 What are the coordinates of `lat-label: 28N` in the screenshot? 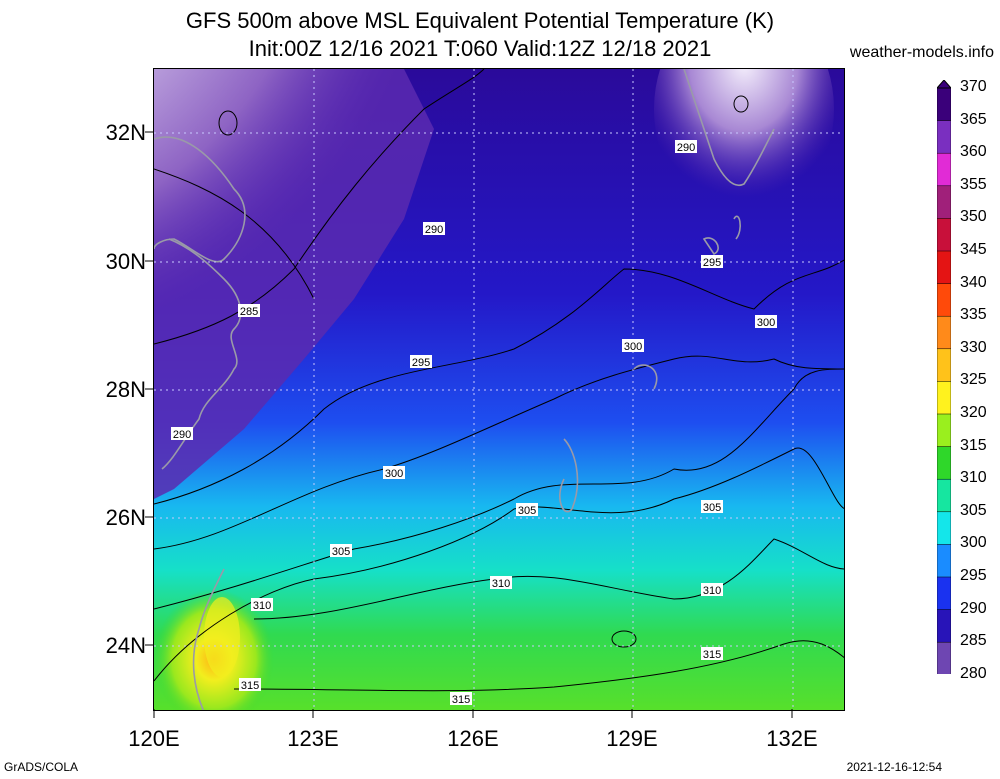 It's located at (125, 389).